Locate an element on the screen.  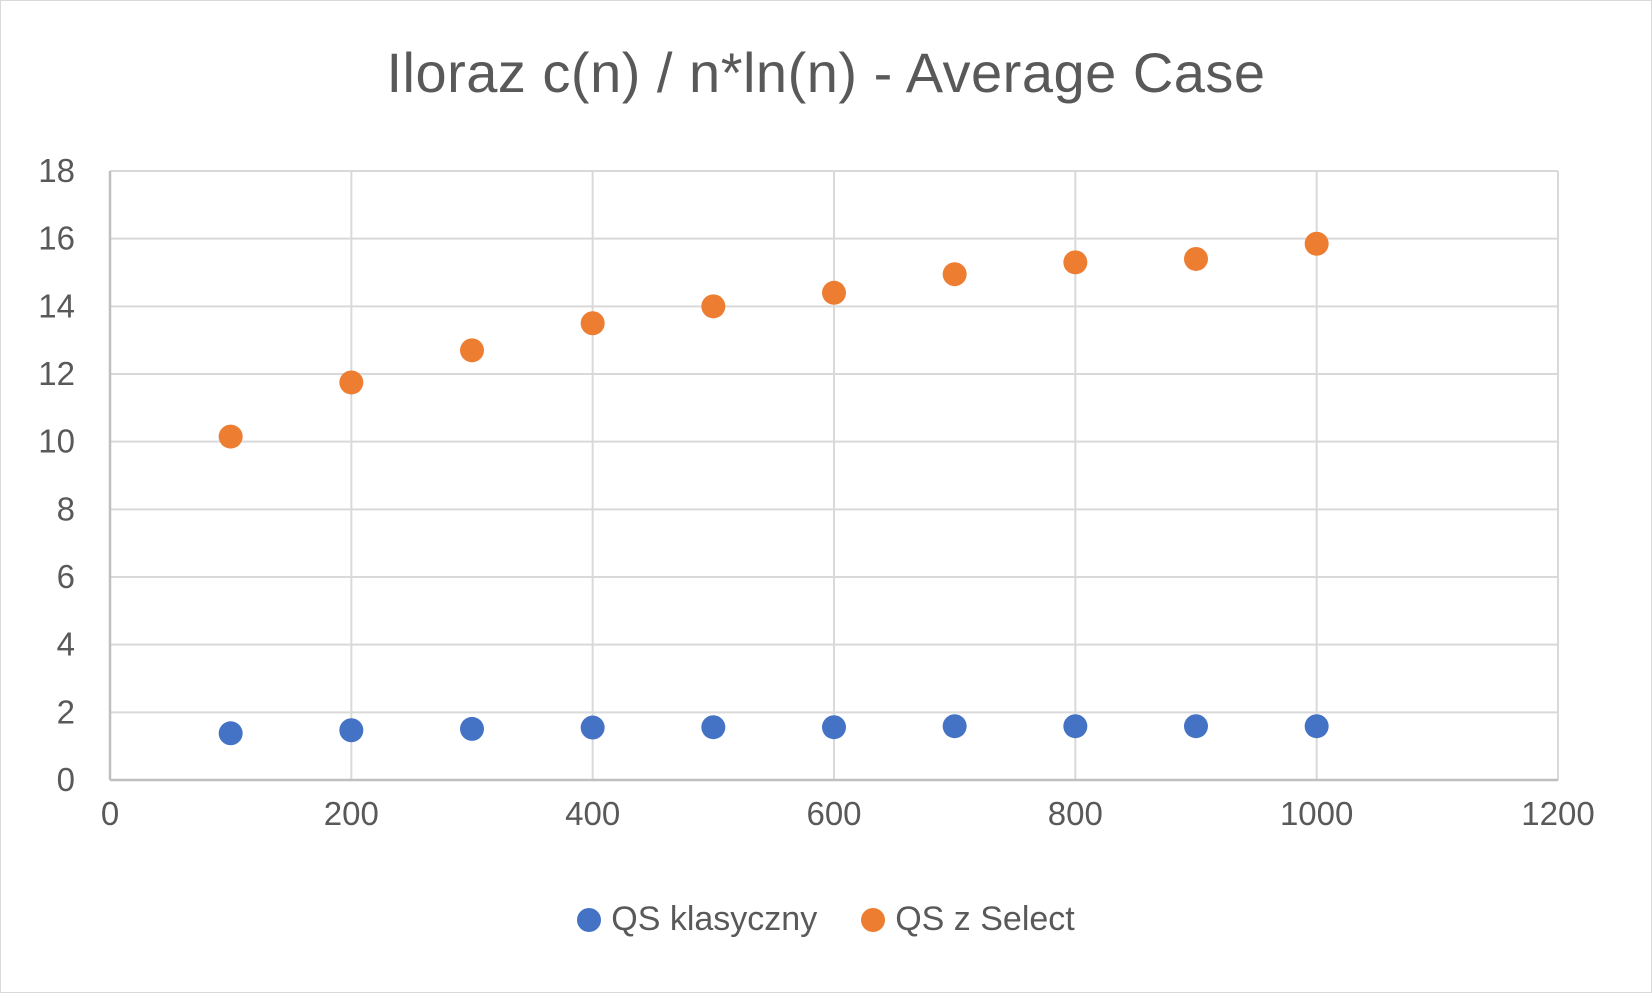
legend-item-series-2: QS z Select is located at coordinates (968, 919).